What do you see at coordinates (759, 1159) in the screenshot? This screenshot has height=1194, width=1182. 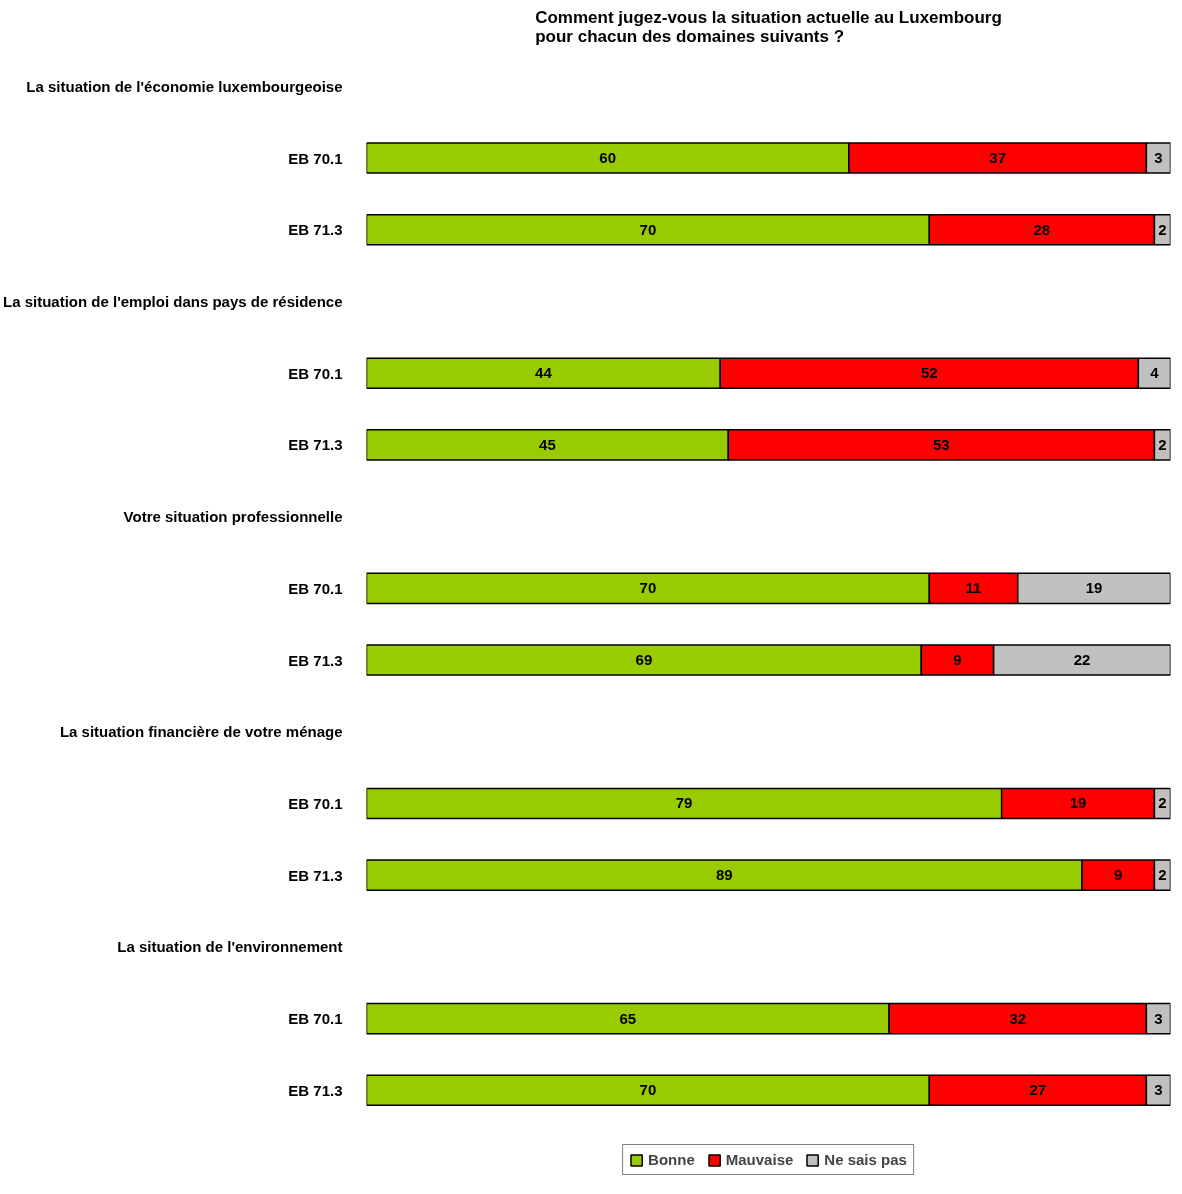 I see `legend-label: Mauvaise` at bounding box center [759, 1159].